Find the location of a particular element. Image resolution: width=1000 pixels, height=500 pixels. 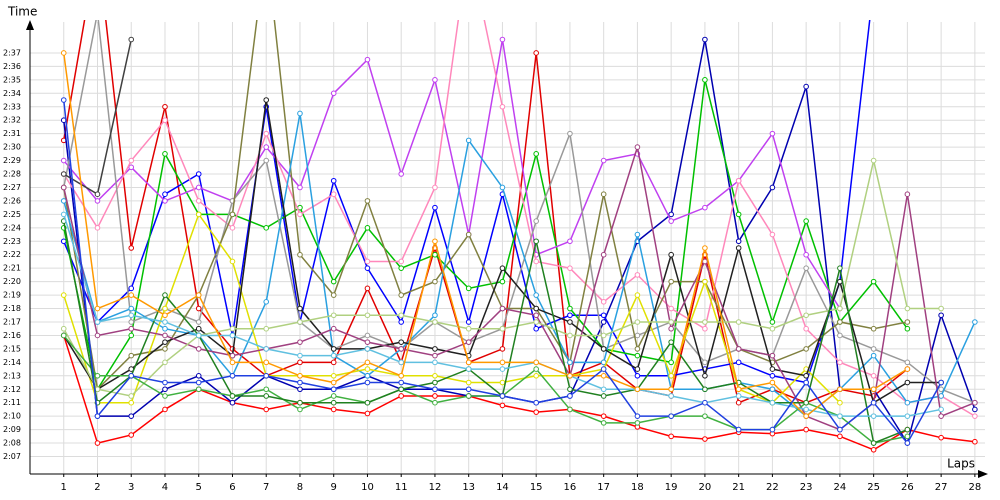

y-tick-label: 2:36 is located at coordinates (12, 66).